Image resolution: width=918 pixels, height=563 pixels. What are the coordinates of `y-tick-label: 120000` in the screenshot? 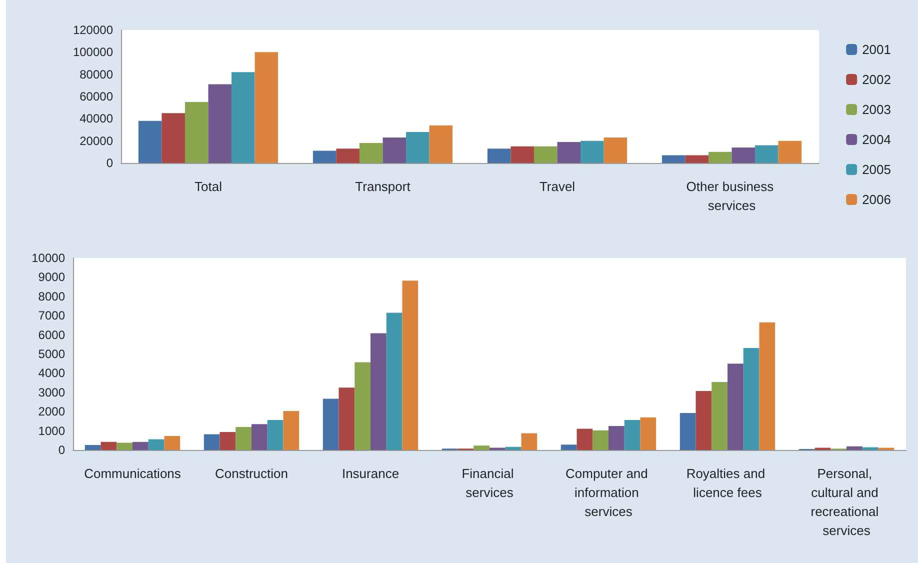 It's located at (93, 30).